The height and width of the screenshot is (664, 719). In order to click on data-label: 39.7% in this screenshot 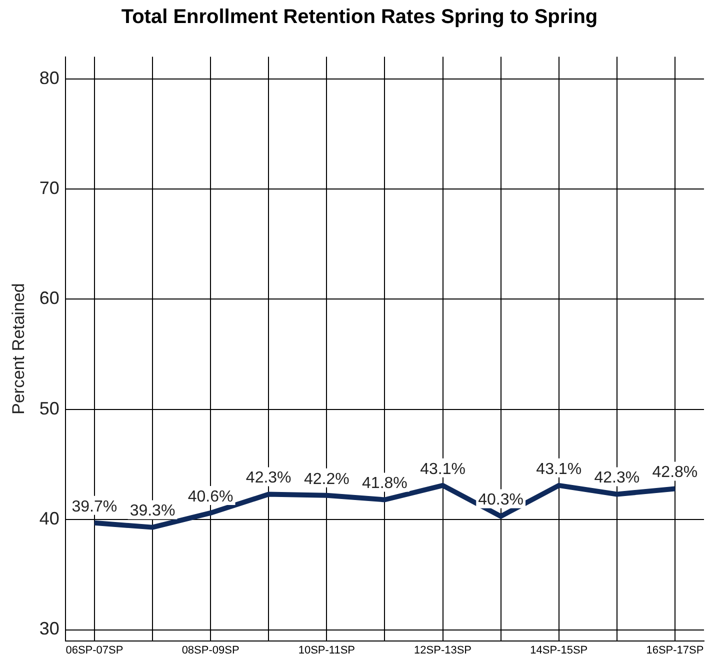, I will do `click(95, 507)`.